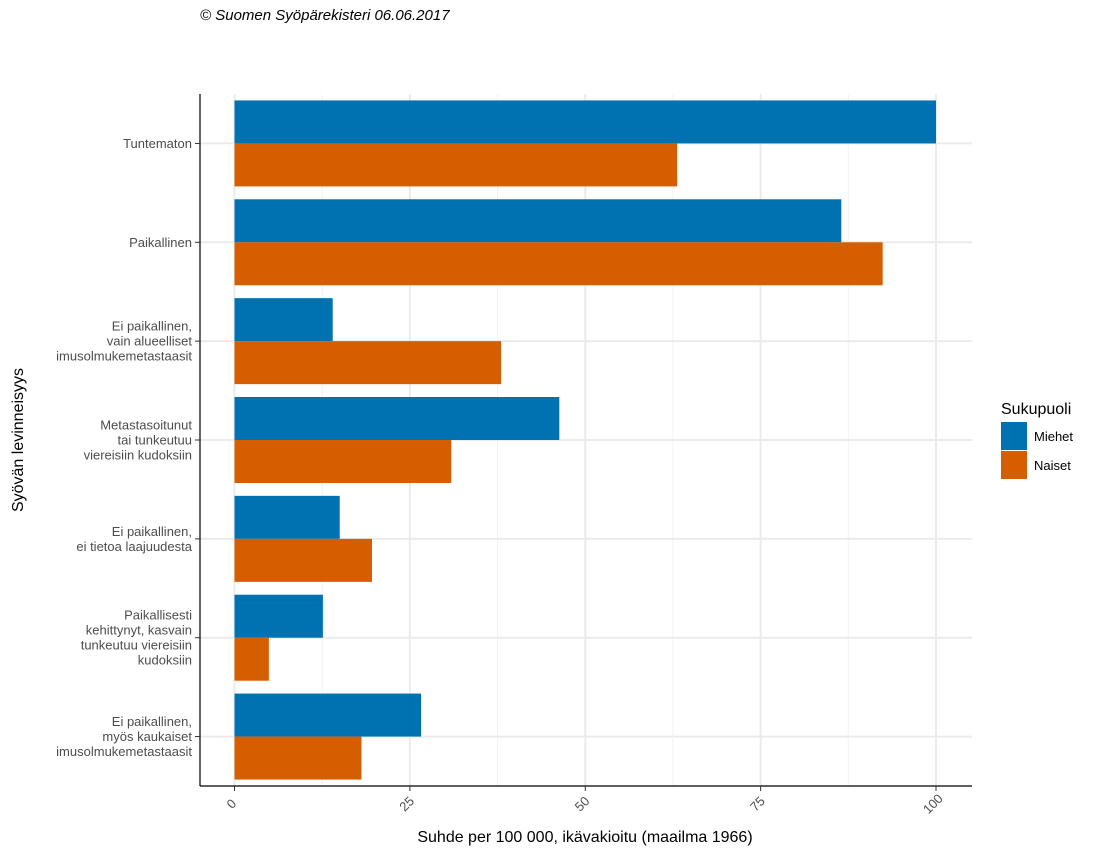 The height and width of the screenshot is (856, 1100). Describe the element at coordinates (18, 440) in the screenshot. I see `y-axis-title: Syövän levinneisyys` at that location.